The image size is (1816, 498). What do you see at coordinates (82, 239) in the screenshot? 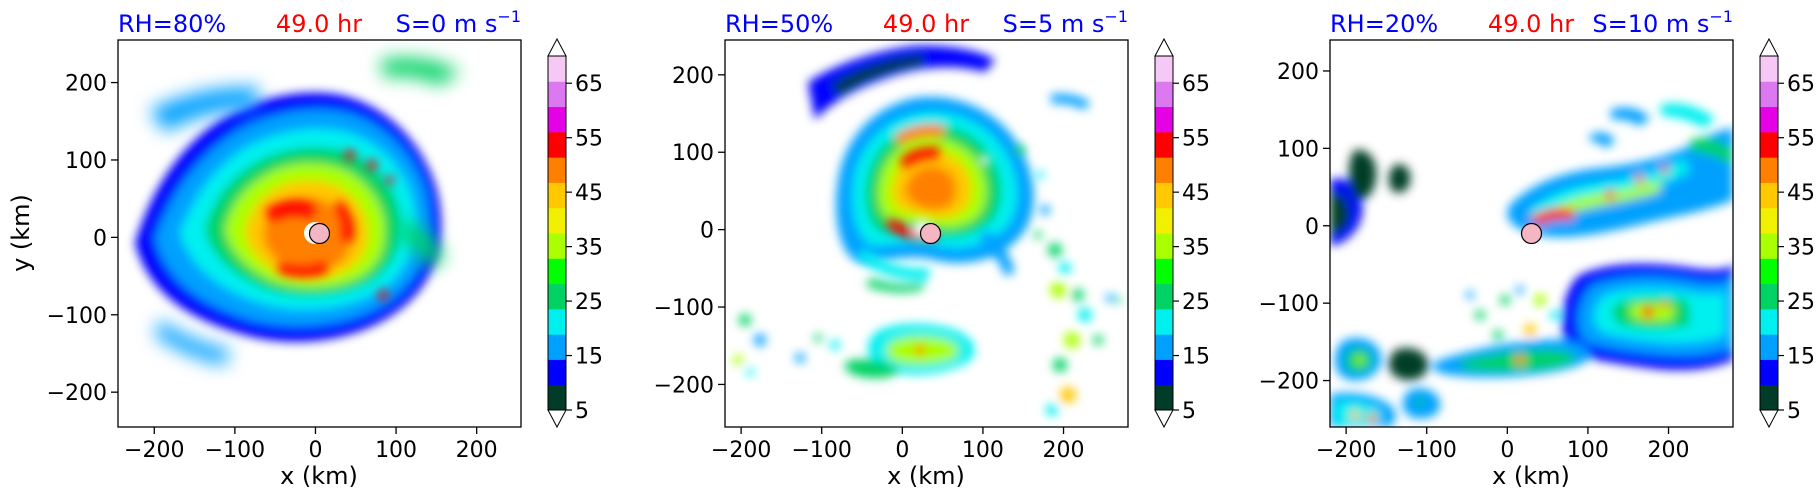
I see `panel-1-y-ticks: −200 −100 0 100 200` at bounding box center [82, 239].